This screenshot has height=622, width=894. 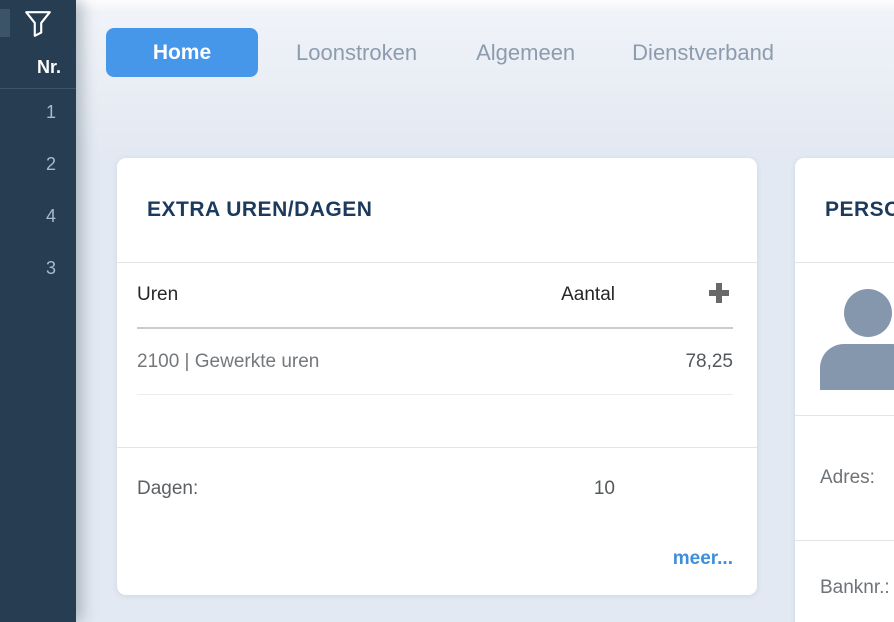 What do you see at coordinates (857, 339) in the screenshot?
I see `person-avatar-icon` at bounding box center [857, 339].